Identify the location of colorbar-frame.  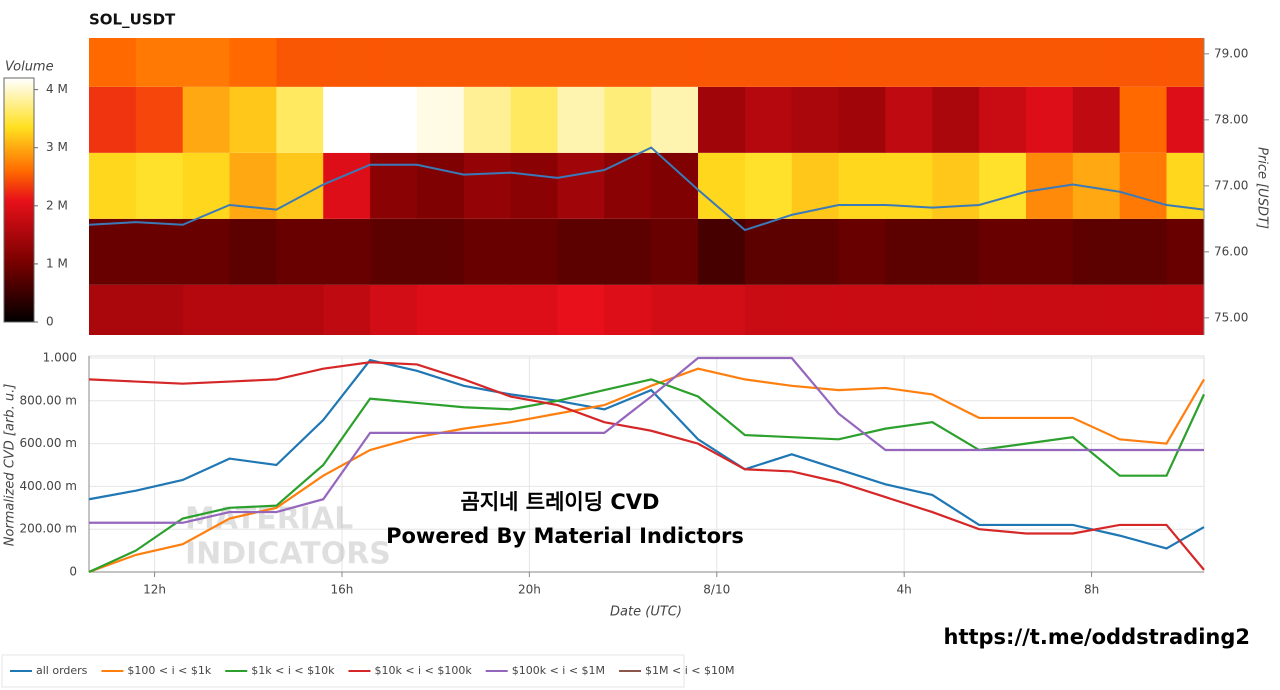
(19, 200).